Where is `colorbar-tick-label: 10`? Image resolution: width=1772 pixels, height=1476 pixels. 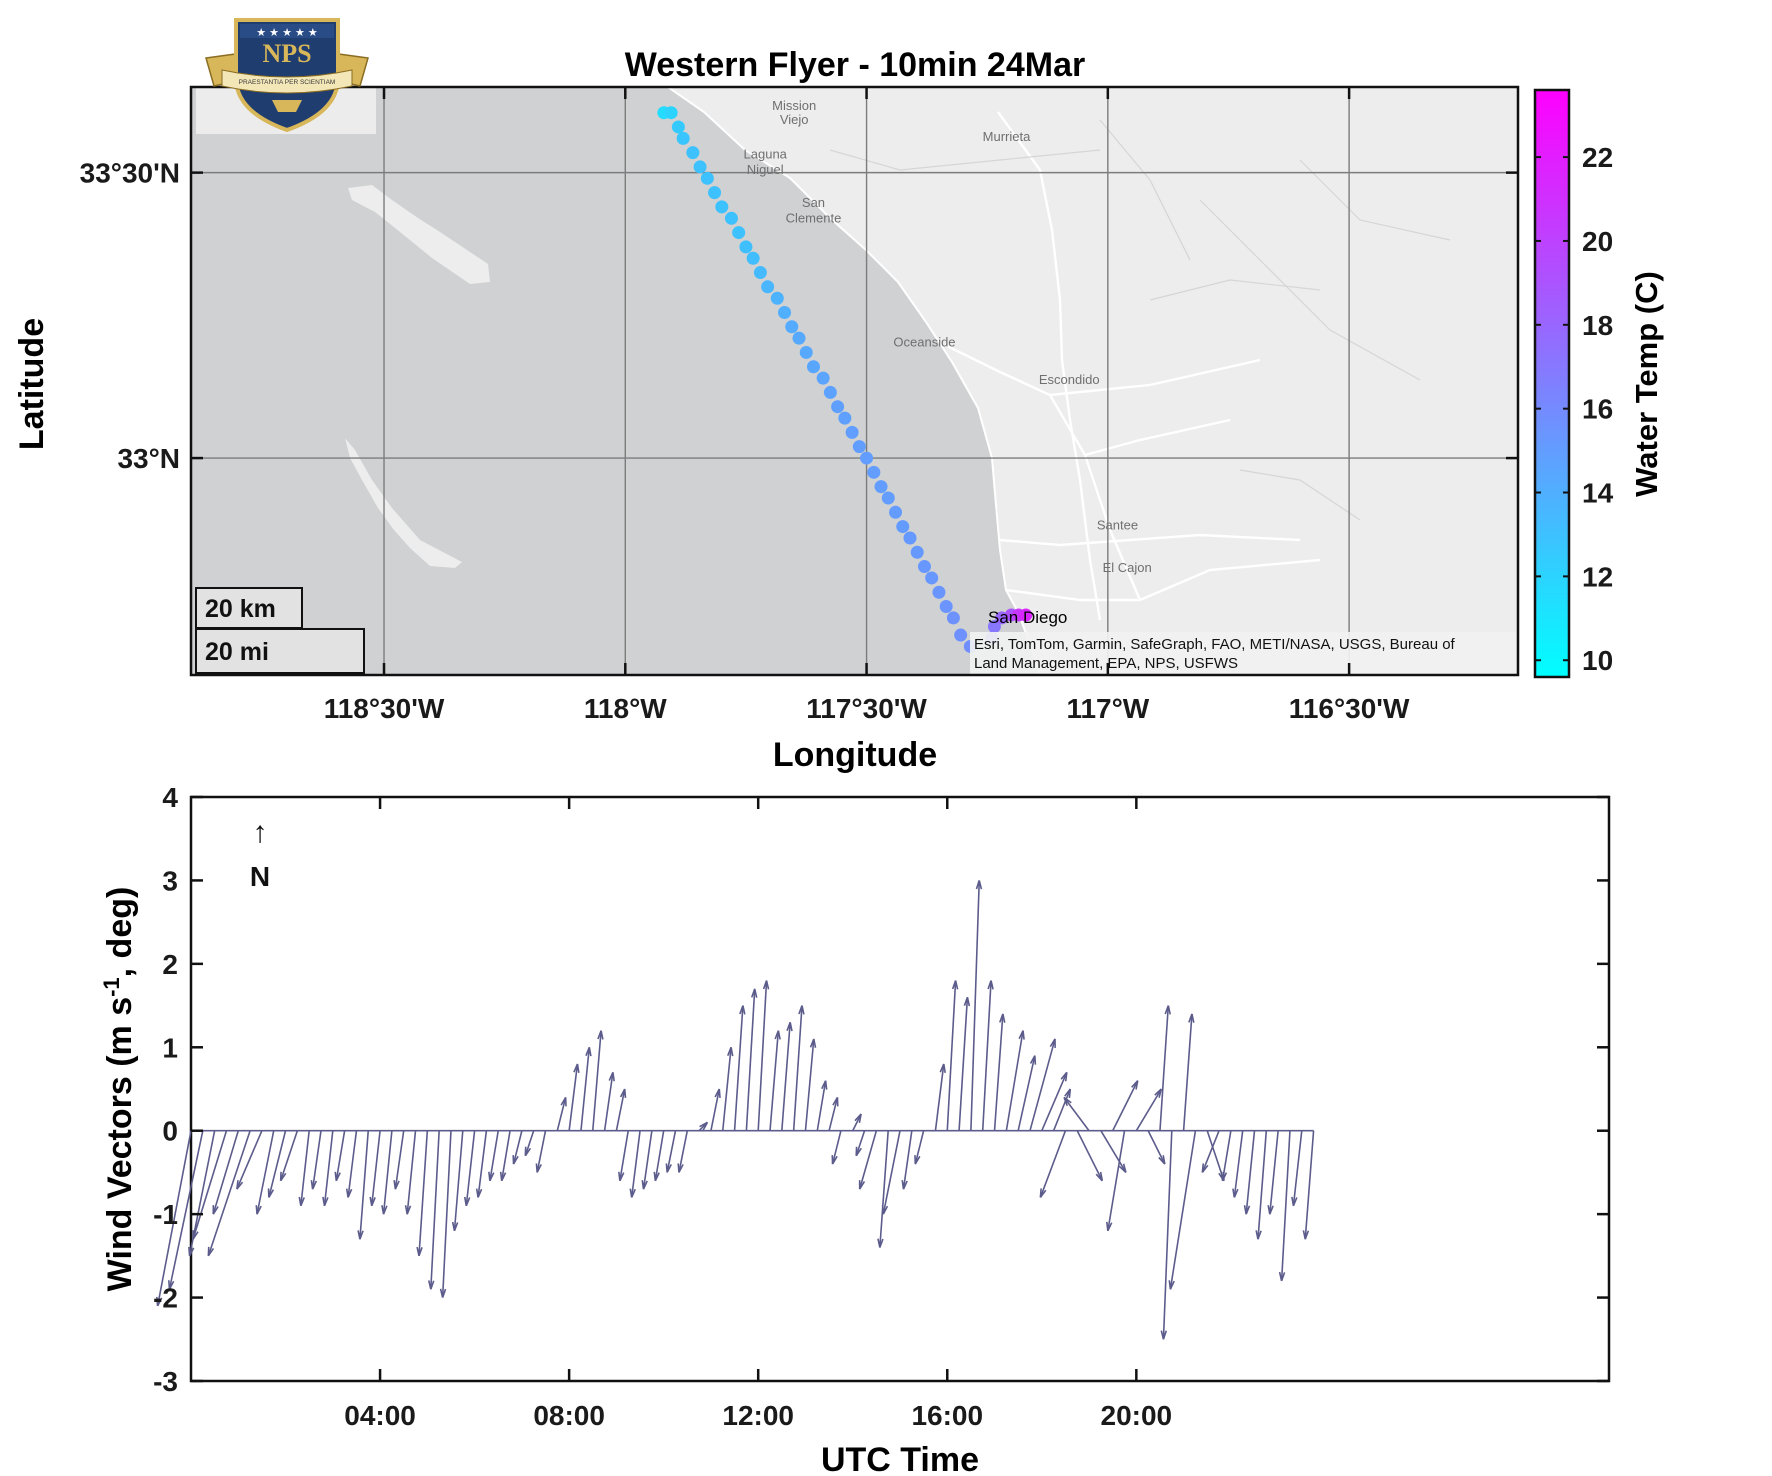
colorbar-tick-label: 10 is located at coordinates (1597, 660).